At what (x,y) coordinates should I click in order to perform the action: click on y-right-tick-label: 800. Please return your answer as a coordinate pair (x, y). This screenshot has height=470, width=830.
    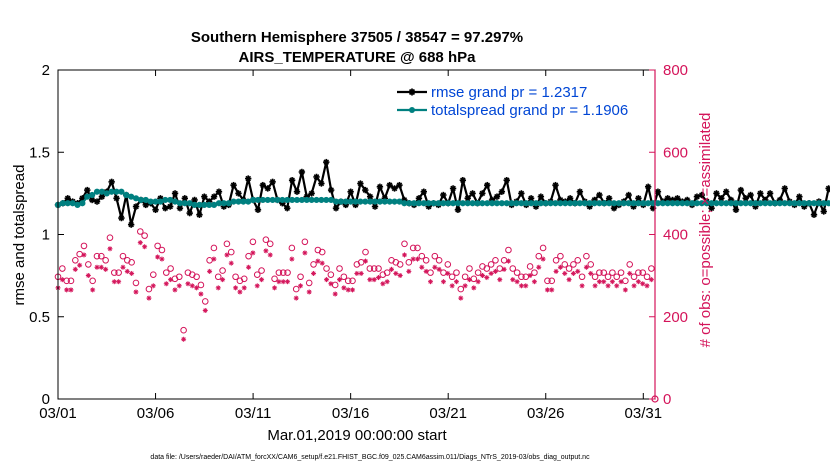
    Looking at the image, I should click on (675, 70).